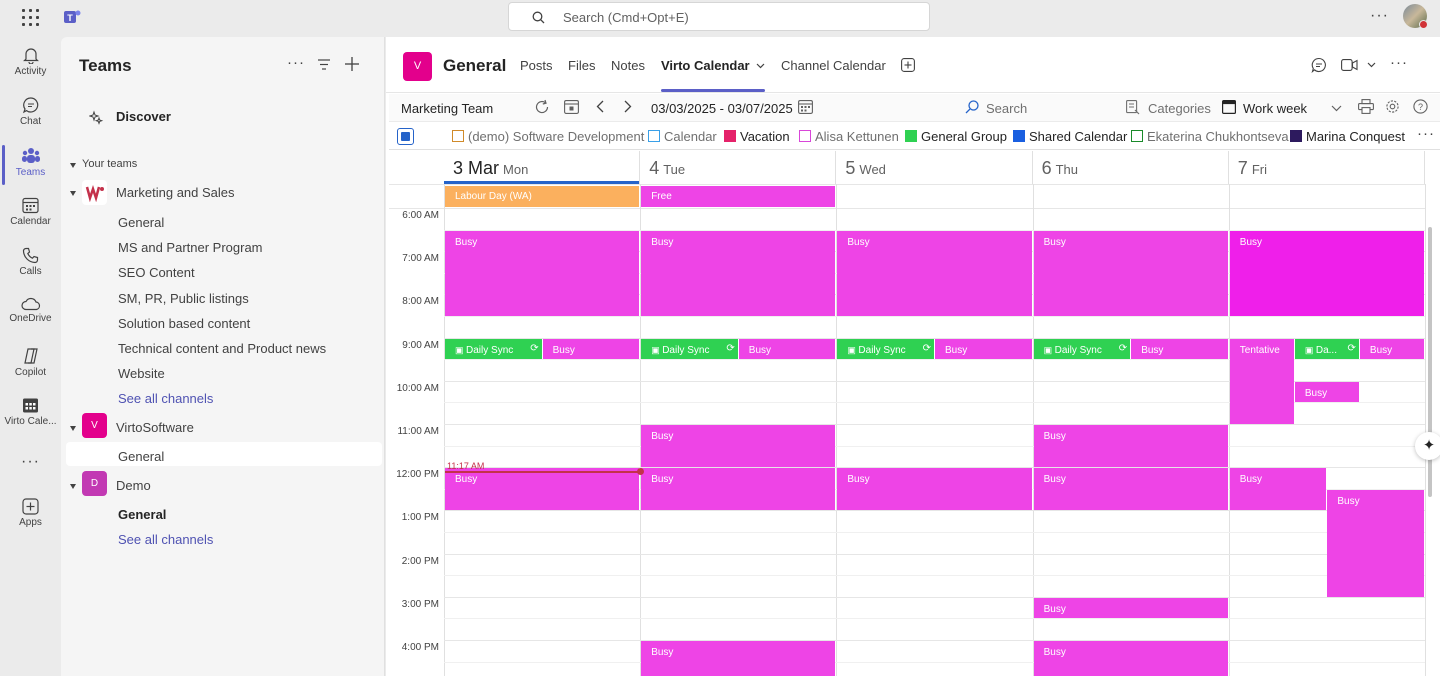 This screenshot has height=676, width=1440. What do you see at coordinates (30, 162) in the screenshot?
I see `rail-item-teams: Teams` at bounding box center [30, 162].